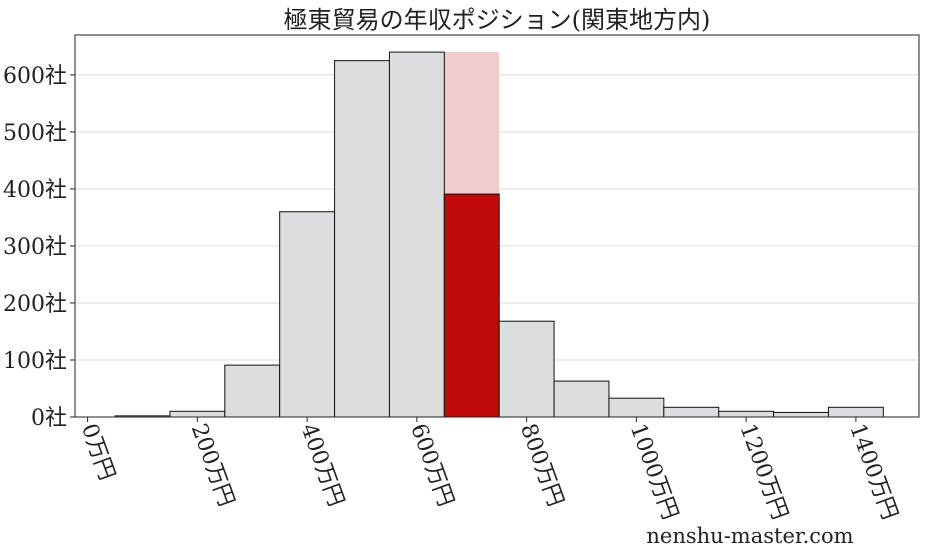 This screenshot has width=927, height=557. Describe the element at coordinates (497, 20) in the screenshot. I see `chart-title: 極東貿易の年収ポジション(関東地方内)` at that location.